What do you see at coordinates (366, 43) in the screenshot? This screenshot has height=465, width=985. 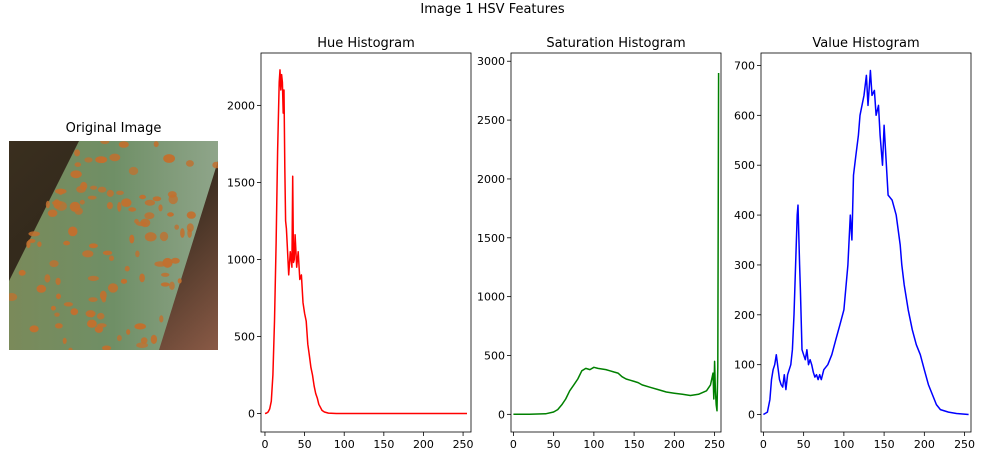 I see `panel-title: Hue Histogram` at bounding box center [366, 43].